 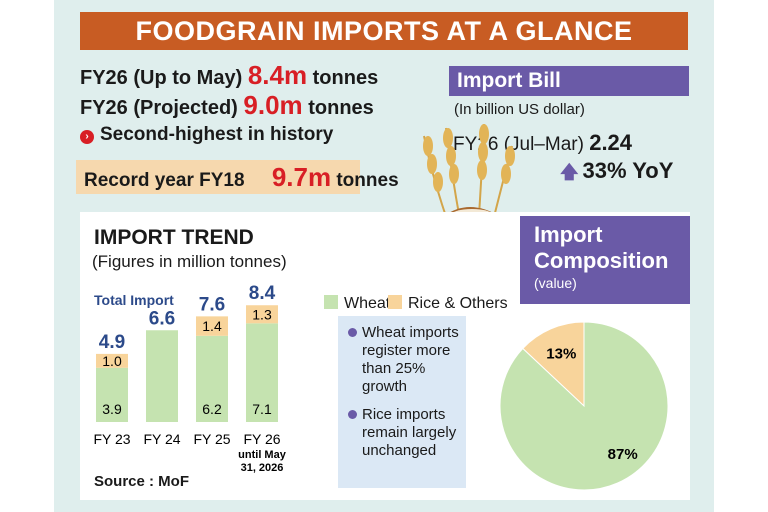 What do you see at coordinates (262, 468) in the screenshot?
I see `category-note-3-1: 31, 2026` at bounding box center [262, 468].